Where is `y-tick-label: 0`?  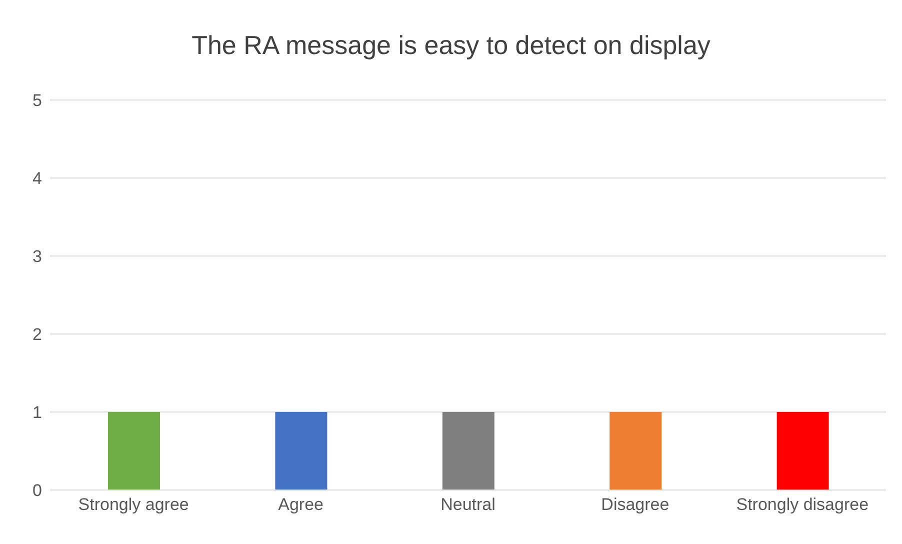
y-tick-label: 0 is located at coordinates (37, 490).